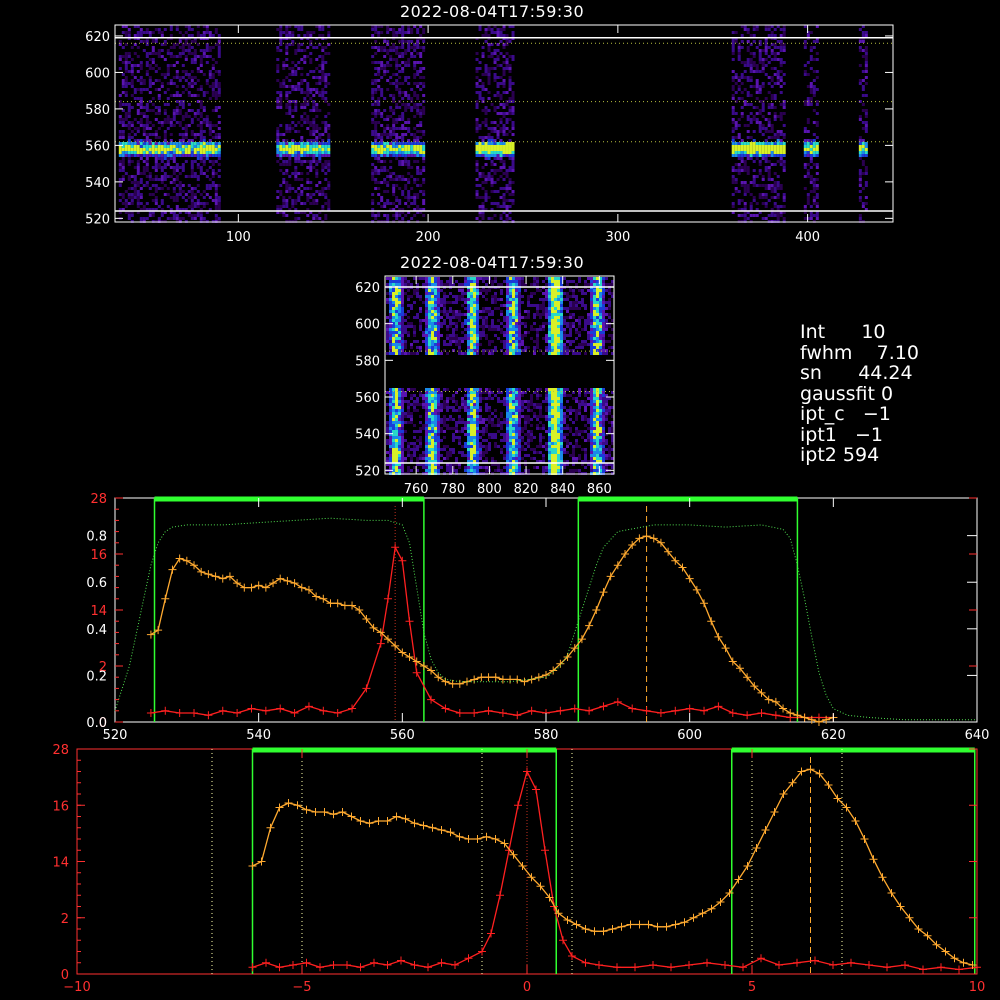 The image size is (1000, 1000). I want to click on chart1-series-orange, so click(492, 629).